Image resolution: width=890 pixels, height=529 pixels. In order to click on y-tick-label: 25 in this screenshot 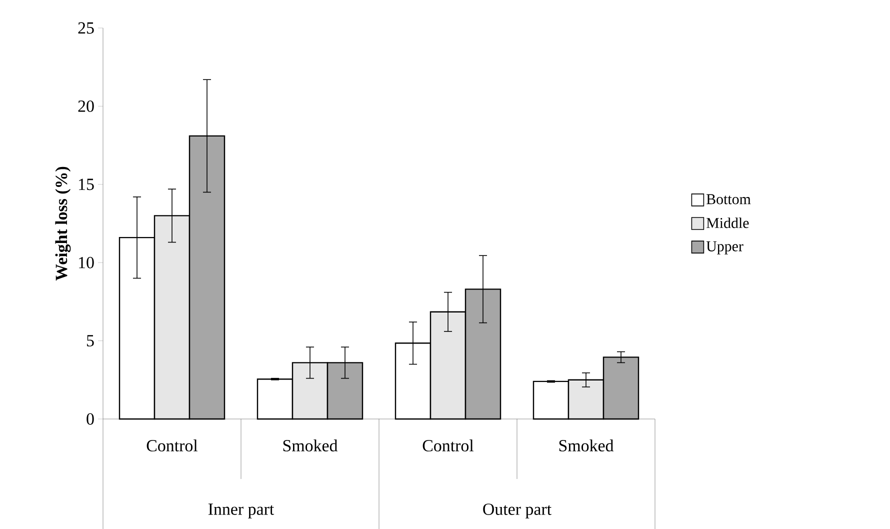, I will do `click(86, 28)`.